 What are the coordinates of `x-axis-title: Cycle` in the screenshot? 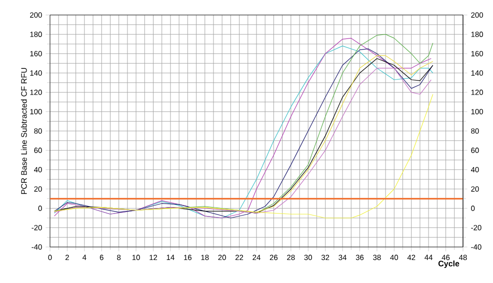 It's located at (449, 264).